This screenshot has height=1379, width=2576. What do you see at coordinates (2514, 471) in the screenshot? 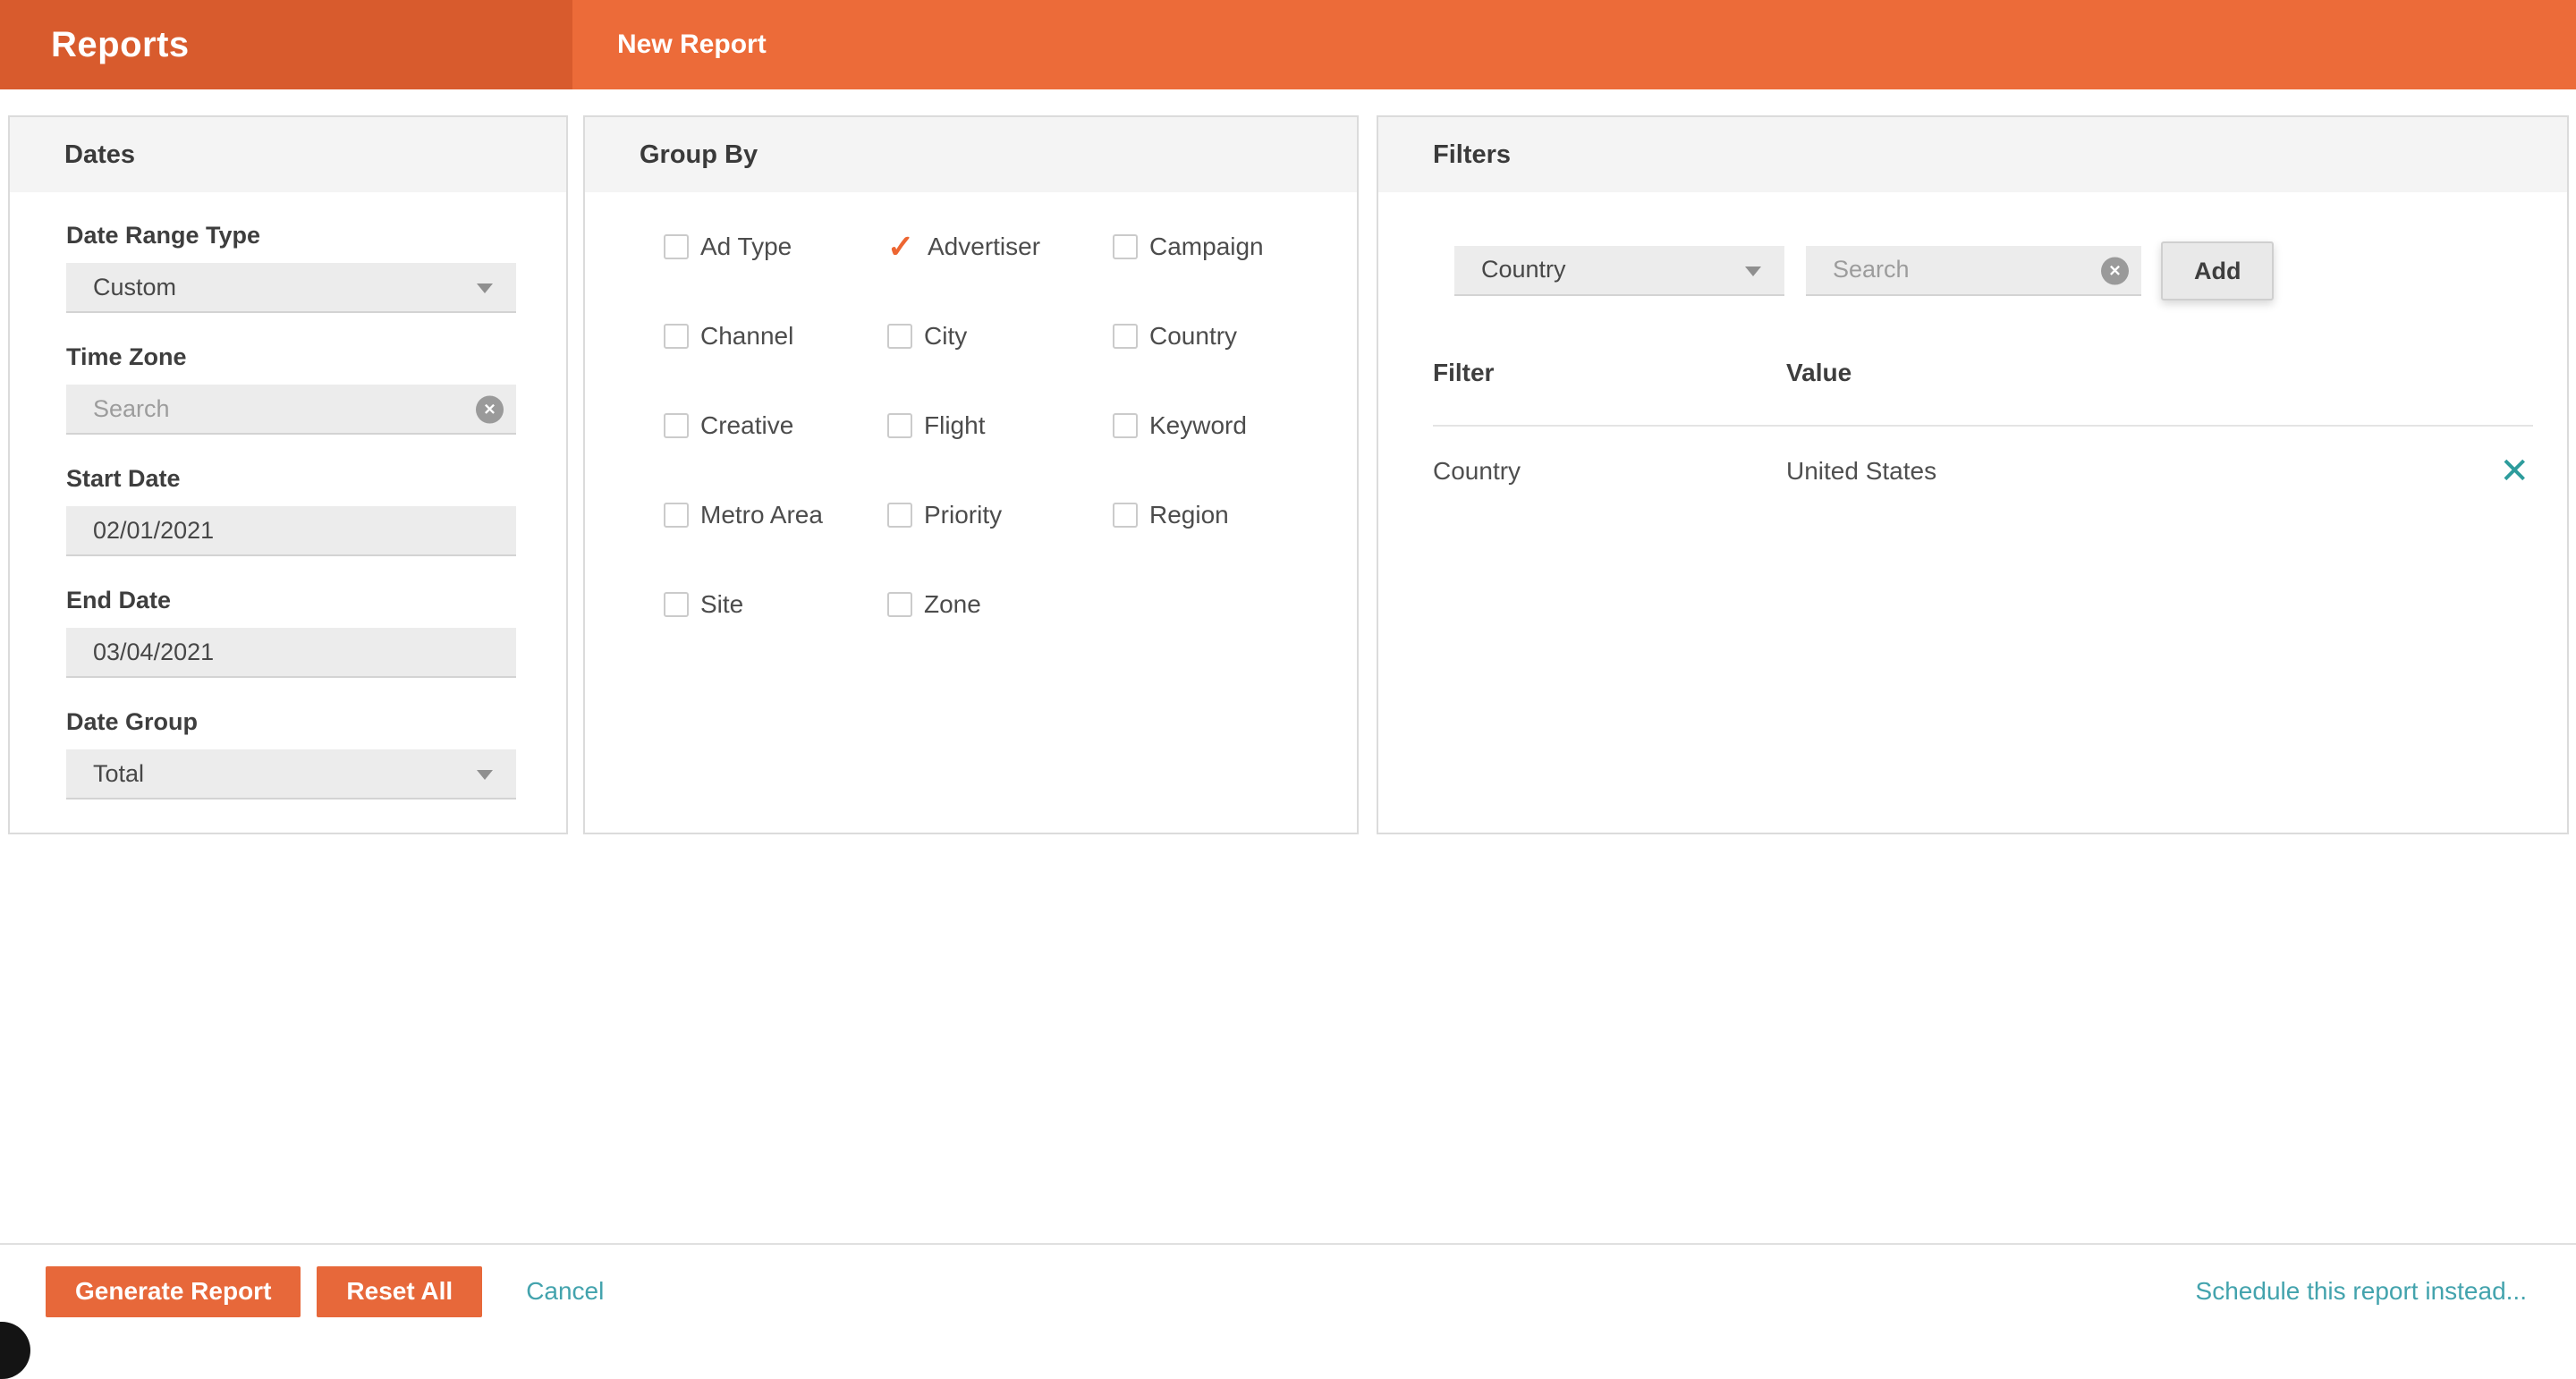
I see `remove-filter-icon: ✕` at bounding box center [2514, 471].